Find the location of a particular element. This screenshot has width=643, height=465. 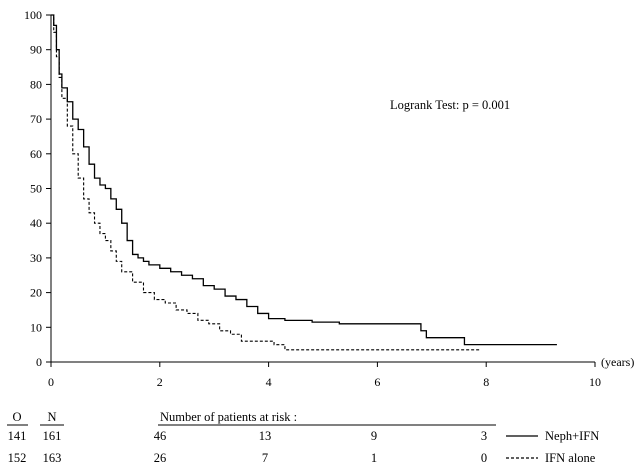

y-tick-label: 90 is located at coordinates (36, 50).